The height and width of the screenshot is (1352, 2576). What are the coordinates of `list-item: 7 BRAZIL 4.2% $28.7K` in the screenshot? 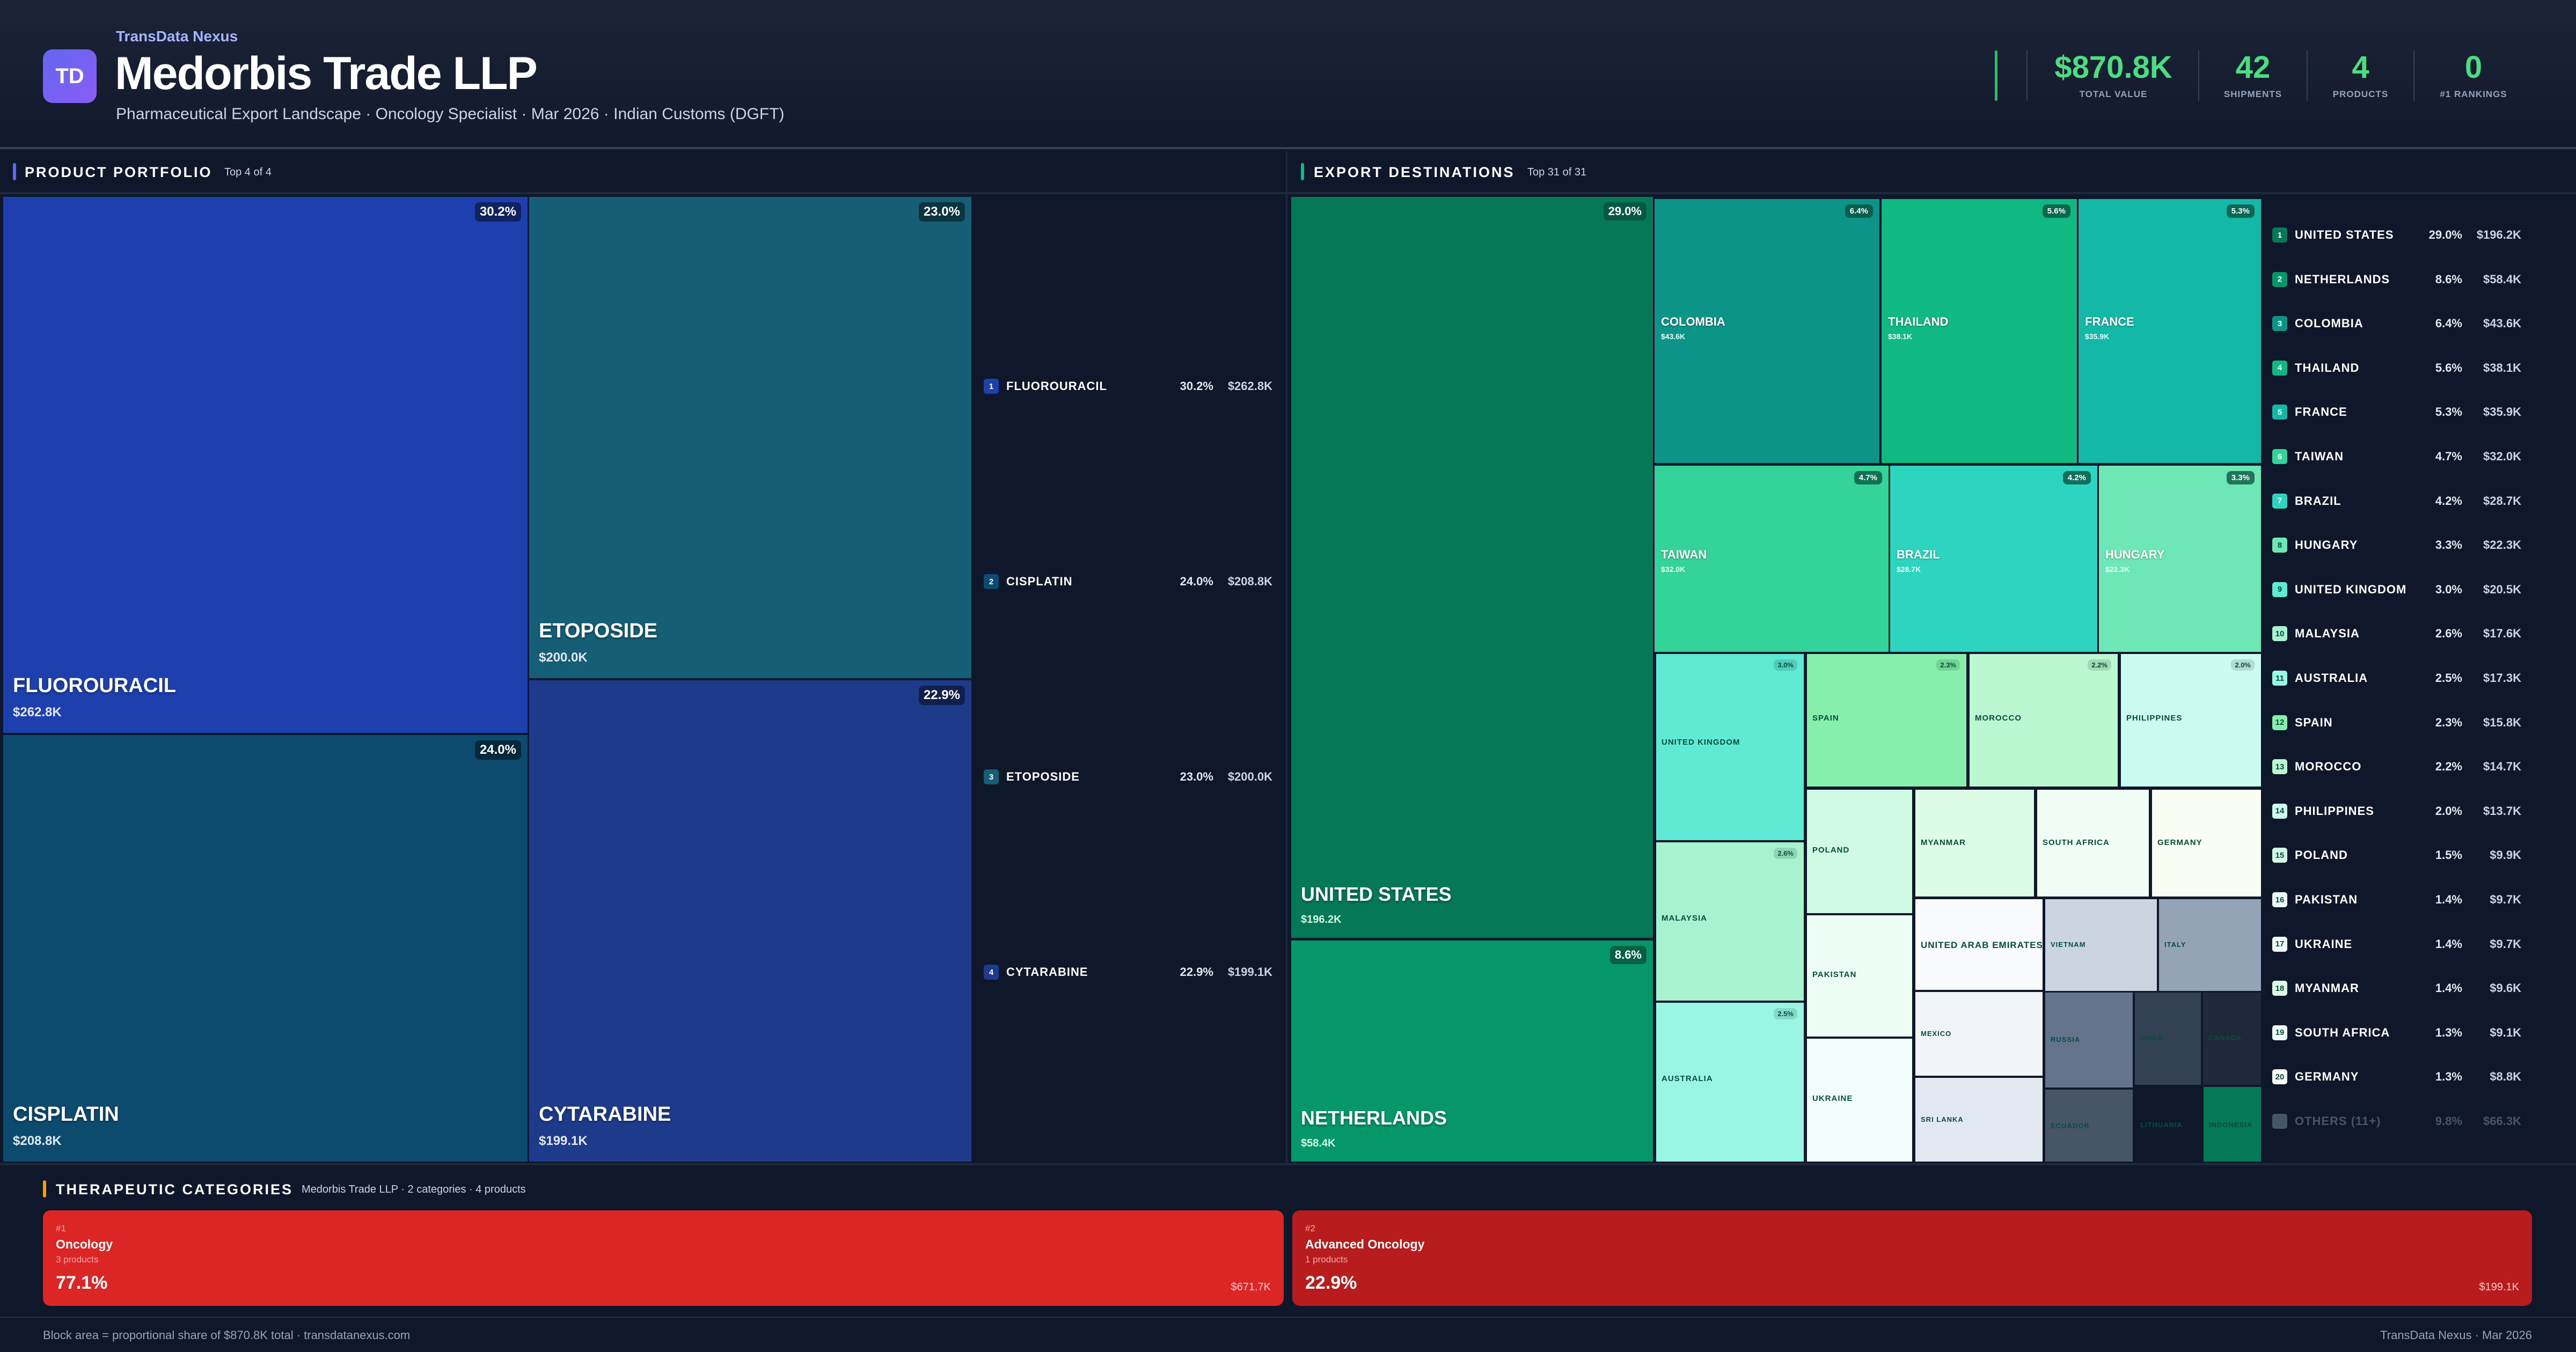 It's located at (2396, 501).